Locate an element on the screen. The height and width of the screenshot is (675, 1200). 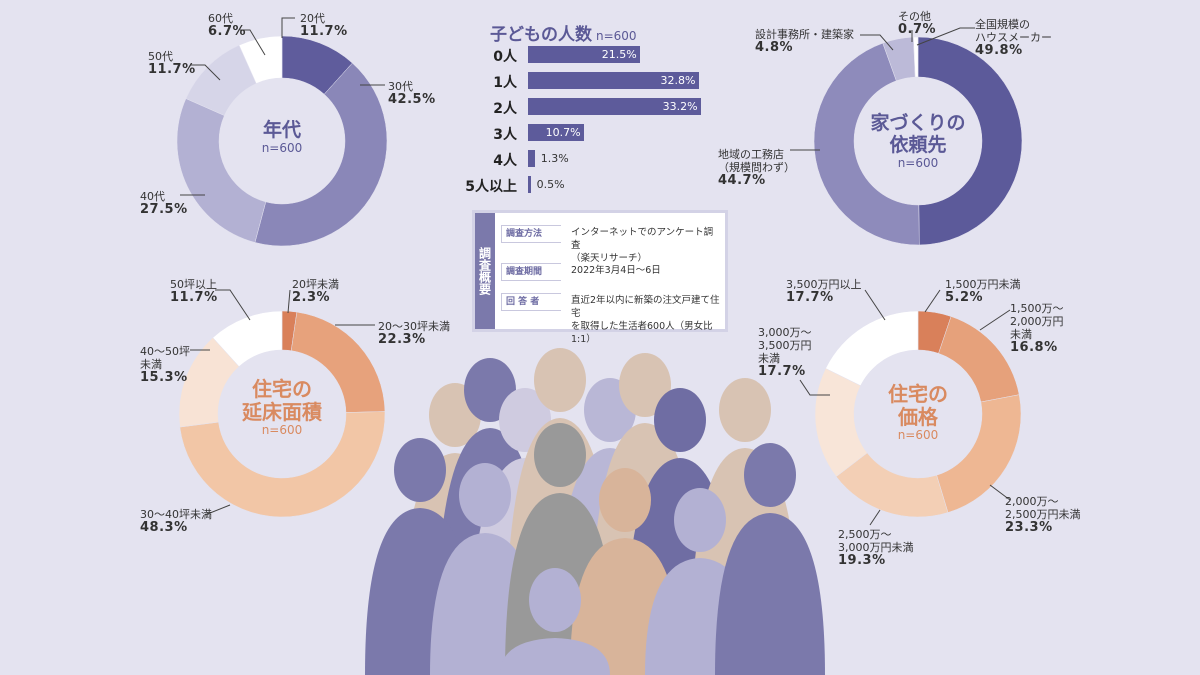
bar-category: 4人 is located at coordinates (505, 161).